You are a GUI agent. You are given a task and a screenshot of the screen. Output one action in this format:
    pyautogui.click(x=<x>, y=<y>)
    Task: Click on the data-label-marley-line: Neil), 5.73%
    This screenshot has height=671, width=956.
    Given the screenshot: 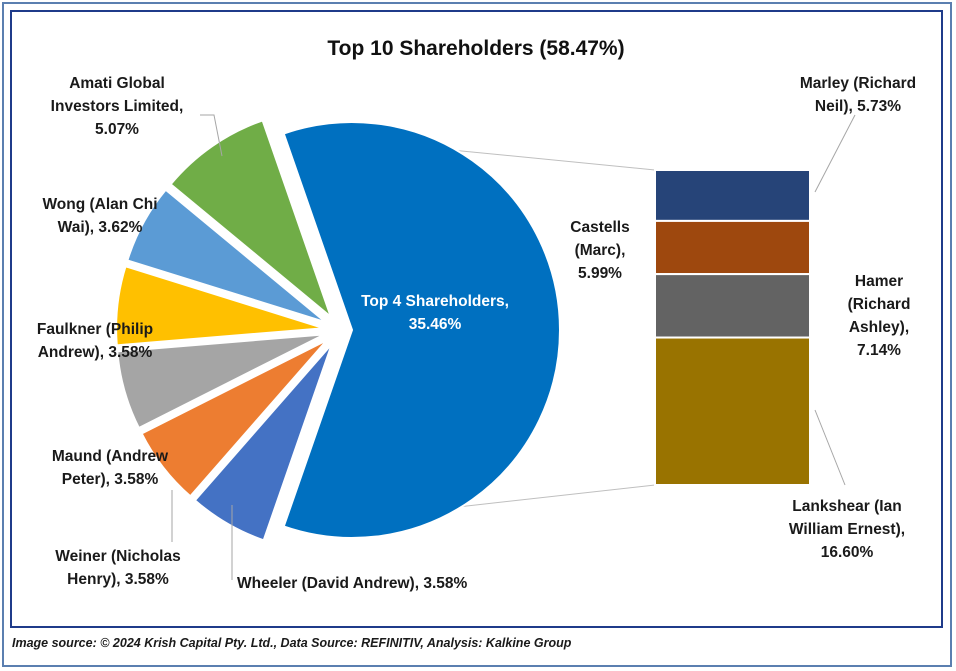 What is the action you would take?
    pyautogui.click(x=858, y=106)
    